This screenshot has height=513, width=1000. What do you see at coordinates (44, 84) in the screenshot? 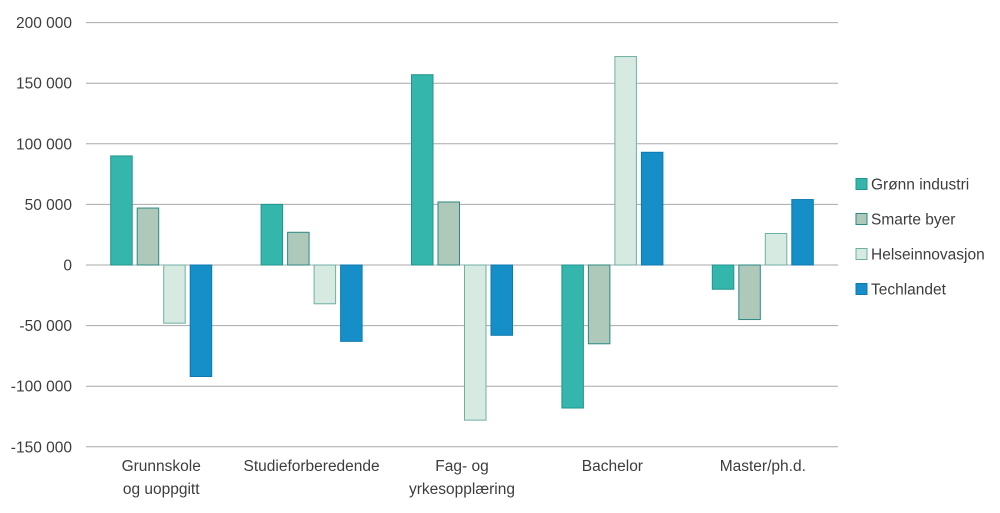
I see `y-axis-tick-label: 150 000` at bounding box center [44, 84].